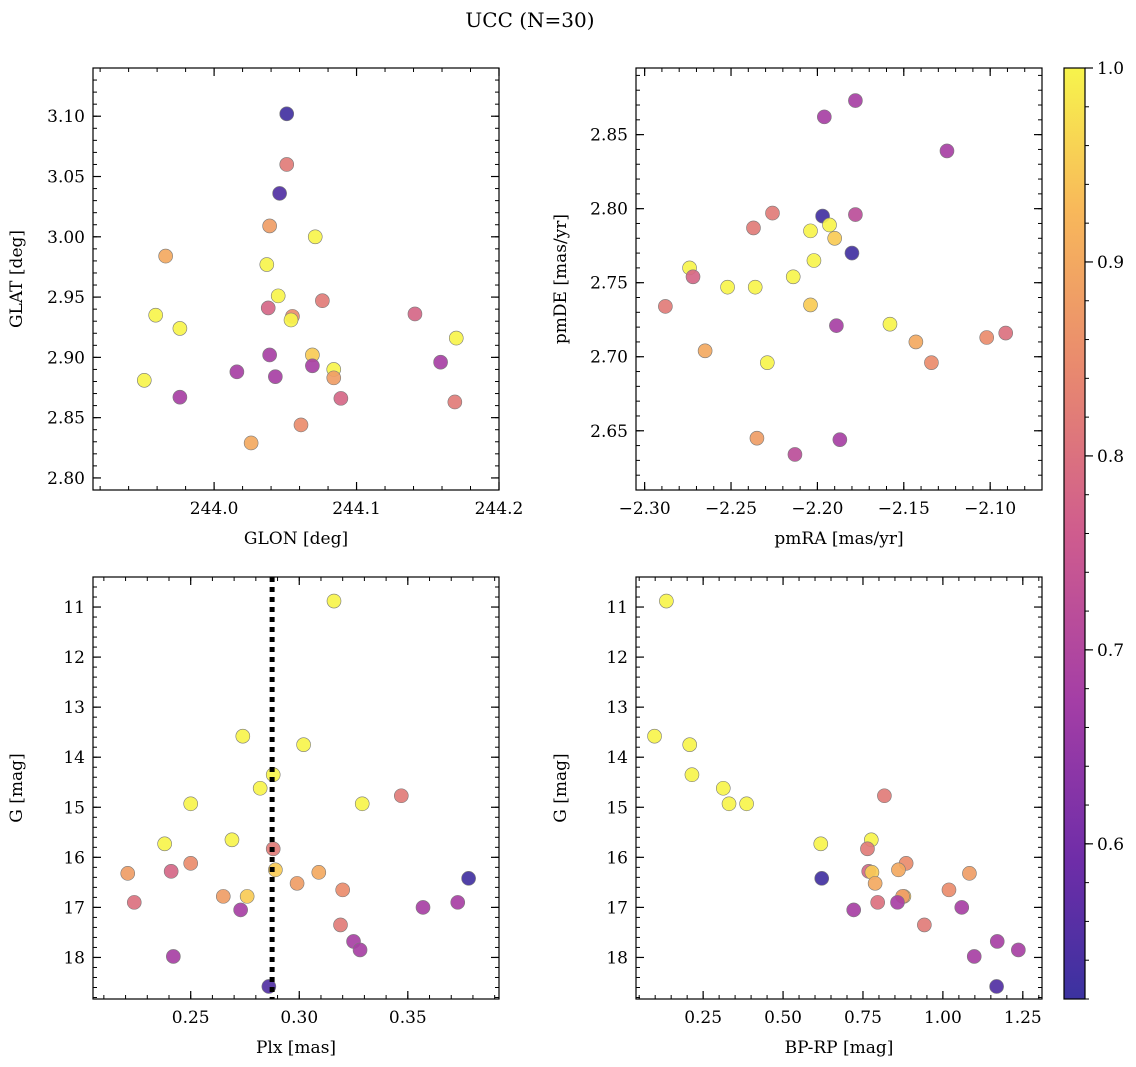 This screenshot has width=1136, height=1067. Describe the element at coordinates (838, 539) in the screenshot. I see `x-axis-label: pmRA [mas/yr]` at that location.